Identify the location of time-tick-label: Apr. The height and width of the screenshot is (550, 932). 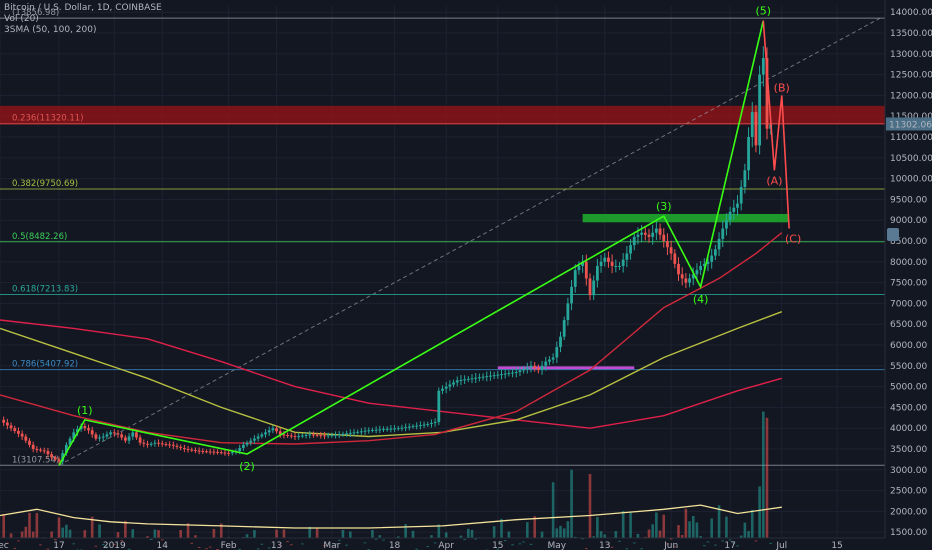
(446, 545).